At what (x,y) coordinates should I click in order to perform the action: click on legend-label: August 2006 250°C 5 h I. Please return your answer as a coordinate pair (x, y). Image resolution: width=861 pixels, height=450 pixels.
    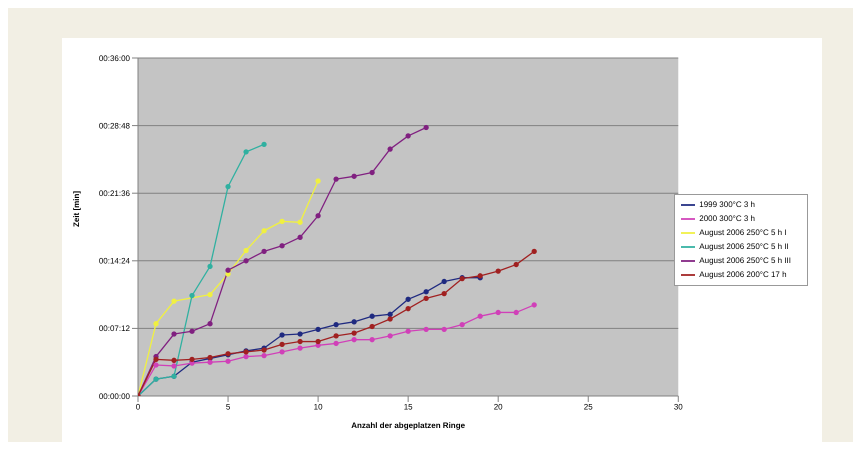
    Looking at the image, I should click on (743, 233).